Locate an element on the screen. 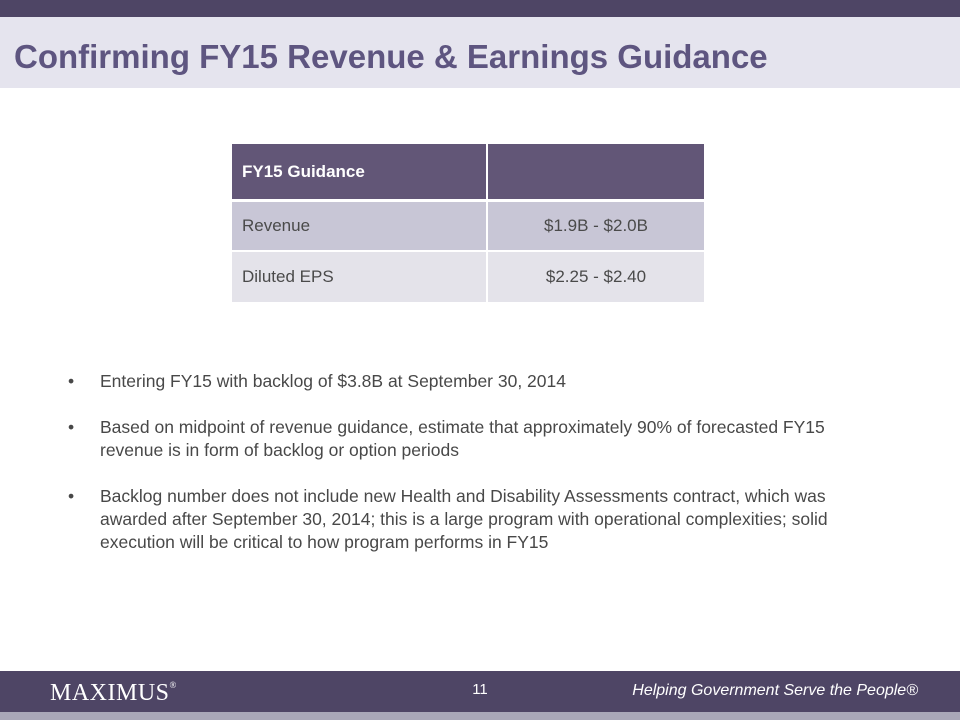 This screenshot has width=960, height=720. logo-registered-mark: ® is located at coordinates (173, 685).